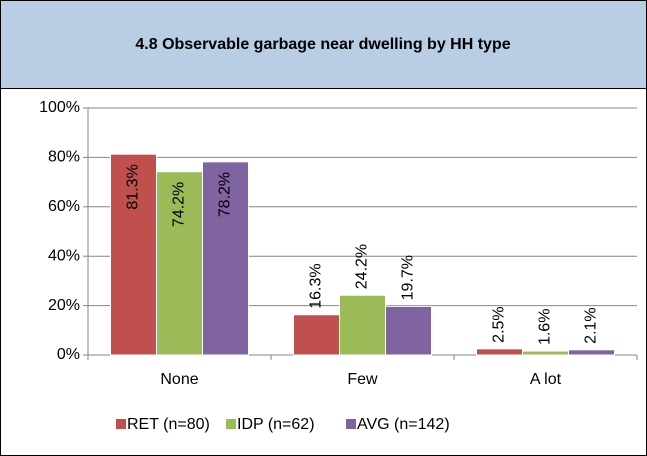 The height and width of the screenshot is (456, 647). Describe the element at coordinates (362, 379) in the screenshot. I see `x-tick-label: Few` at that location.